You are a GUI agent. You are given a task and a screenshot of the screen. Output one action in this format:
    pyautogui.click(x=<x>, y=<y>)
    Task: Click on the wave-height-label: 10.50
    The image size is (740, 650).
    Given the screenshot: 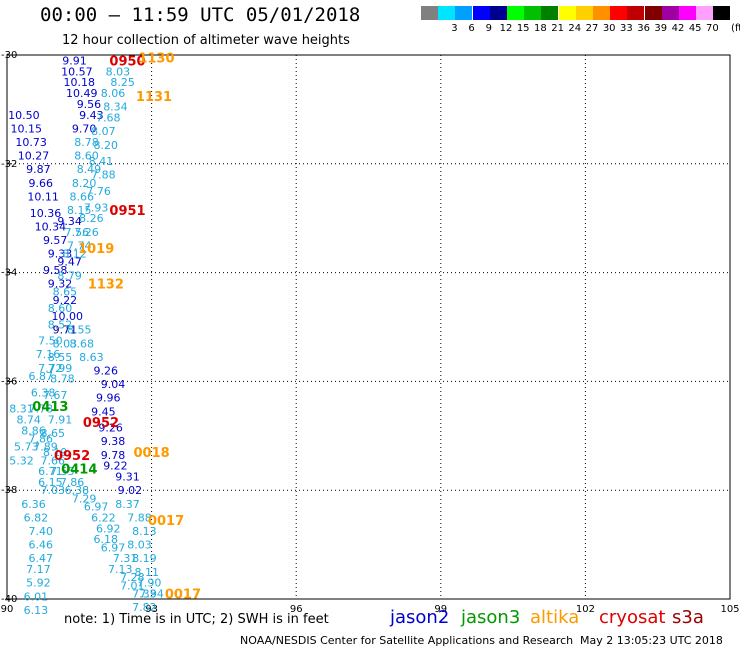 What is the action you would take?
    pyautogui.click(x=24, y=115)
    